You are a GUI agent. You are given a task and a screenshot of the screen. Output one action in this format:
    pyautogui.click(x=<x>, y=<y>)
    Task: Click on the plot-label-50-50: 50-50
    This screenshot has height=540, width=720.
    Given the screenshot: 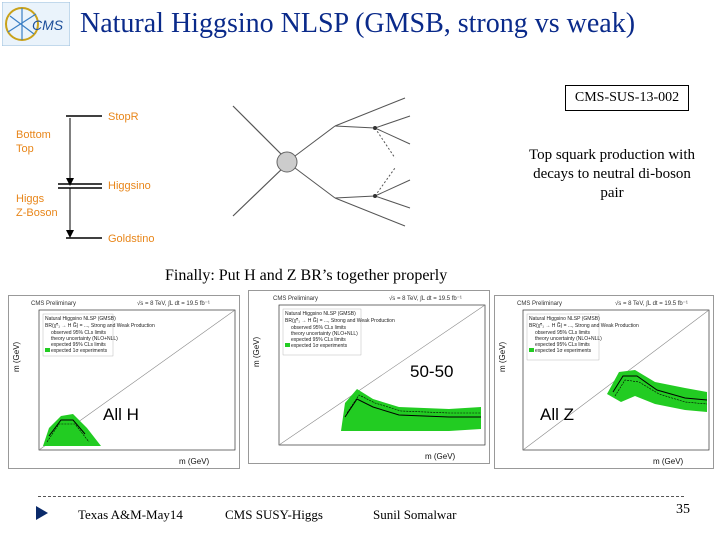 What is the action you would take?
    pyautogui.click(x=432, y=371)
    